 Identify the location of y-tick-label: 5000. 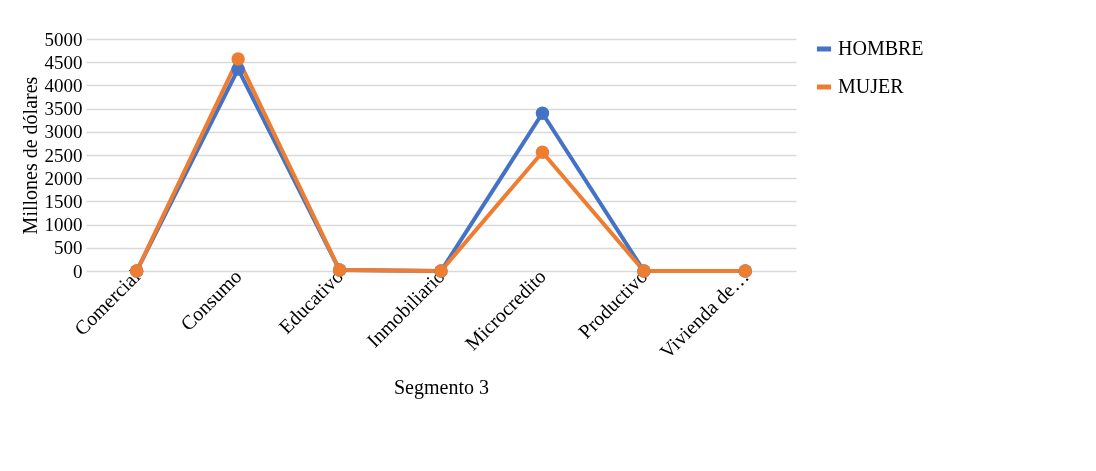
(63, 39).